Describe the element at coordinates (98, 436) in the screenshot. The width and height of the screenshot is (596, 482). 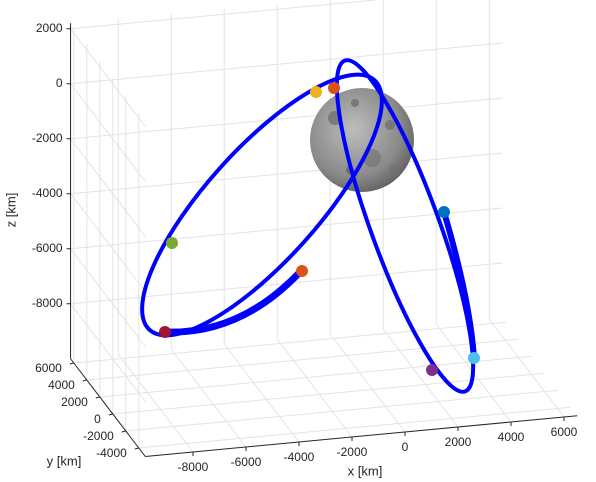
I see `y-tick-label: -2000` at that location.